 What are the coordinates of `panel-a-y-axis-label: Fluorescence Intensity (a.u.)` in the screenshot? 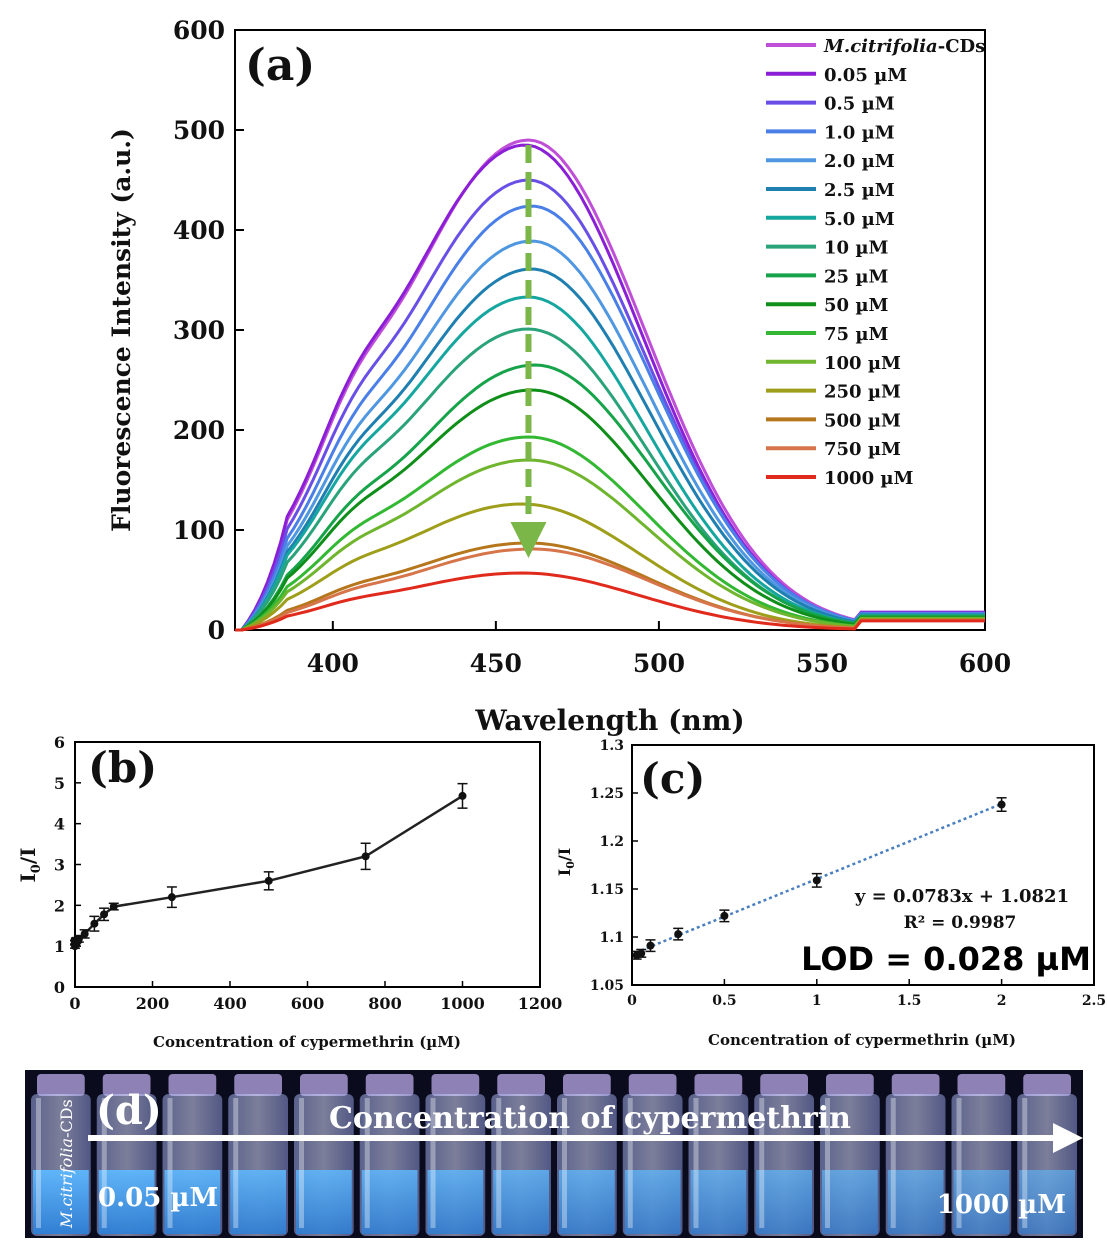 It's located at (121, 330).